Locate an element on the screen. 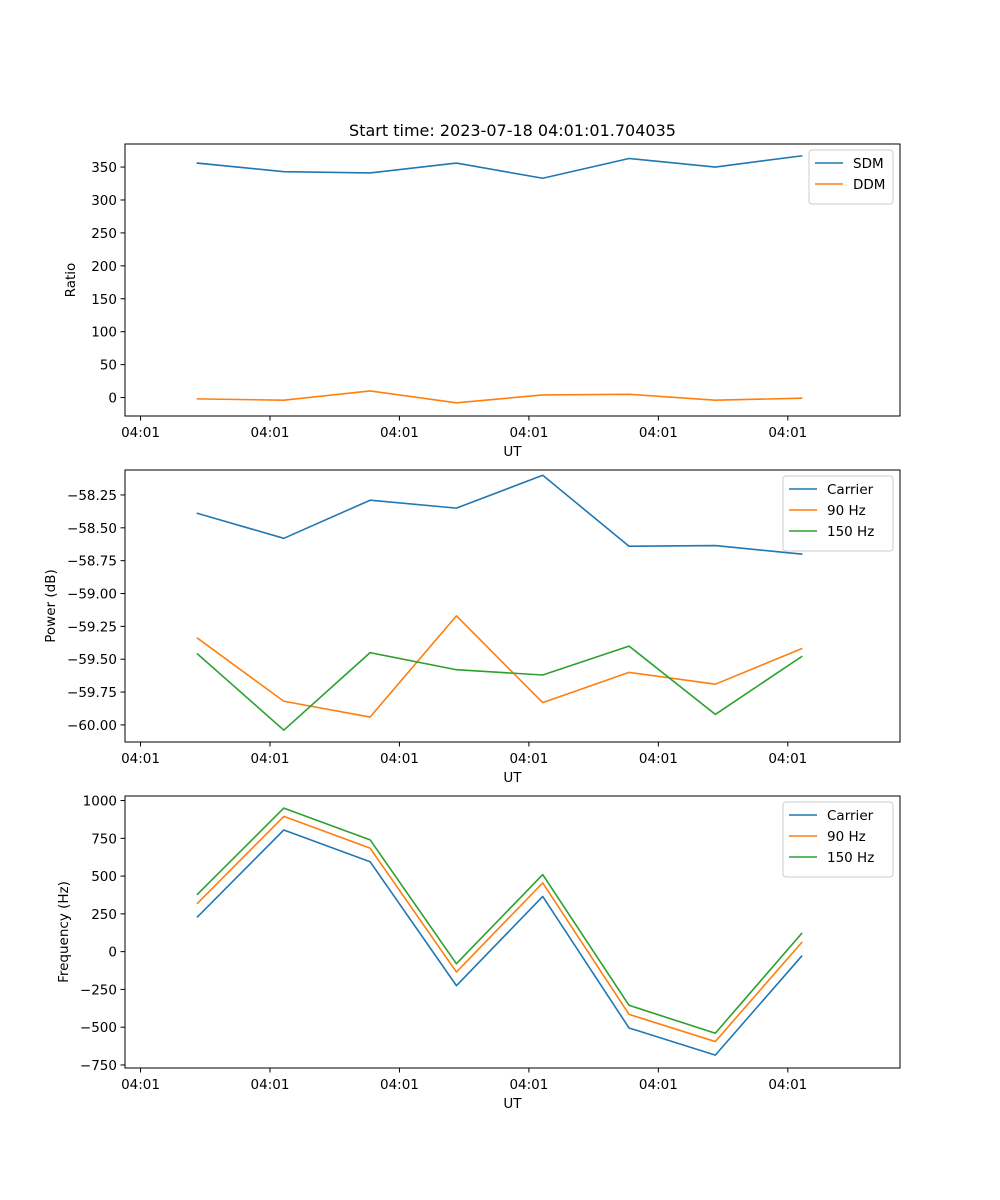 This screenshot has width=1000, height=1200. y-tick-label: −250 is located at coordinates (98, 990).